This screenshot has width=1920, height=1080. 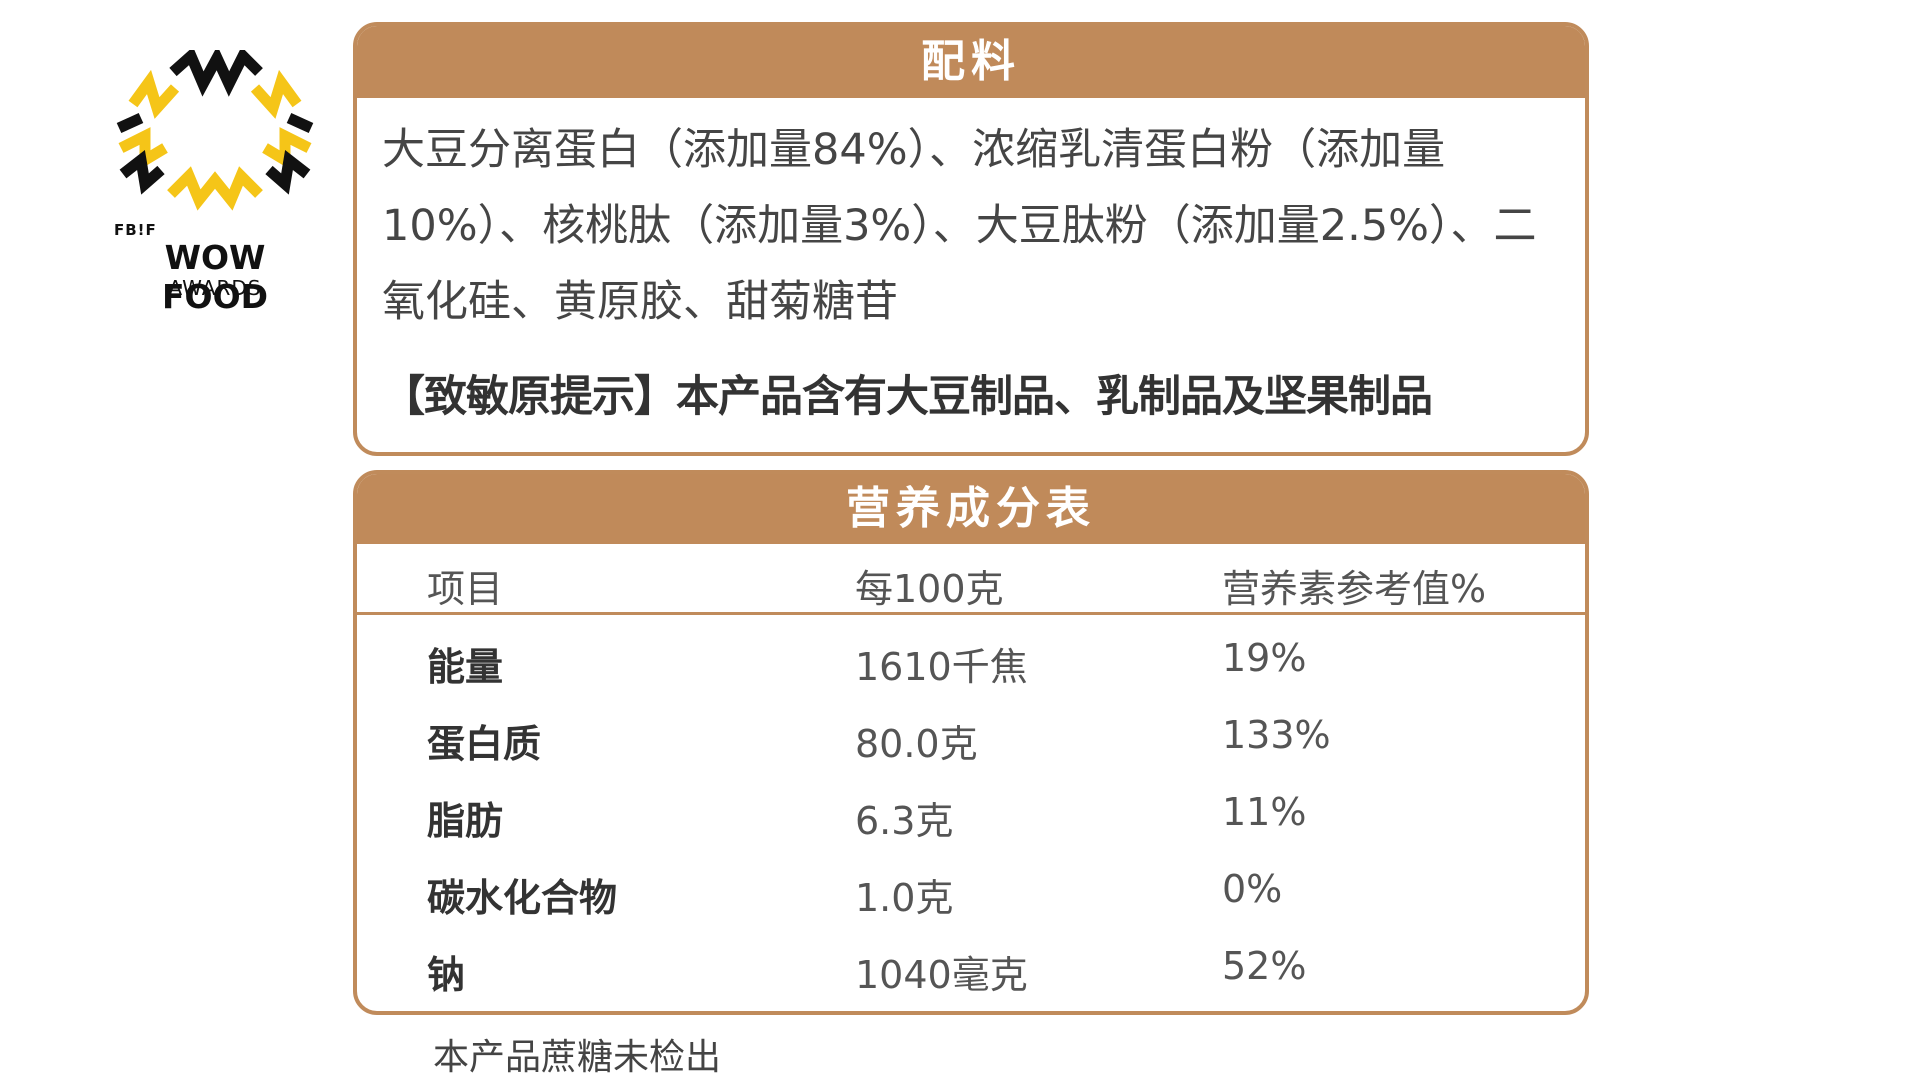 I want to click on nutrient-name: 脂肪, so click(x=465, y=821).